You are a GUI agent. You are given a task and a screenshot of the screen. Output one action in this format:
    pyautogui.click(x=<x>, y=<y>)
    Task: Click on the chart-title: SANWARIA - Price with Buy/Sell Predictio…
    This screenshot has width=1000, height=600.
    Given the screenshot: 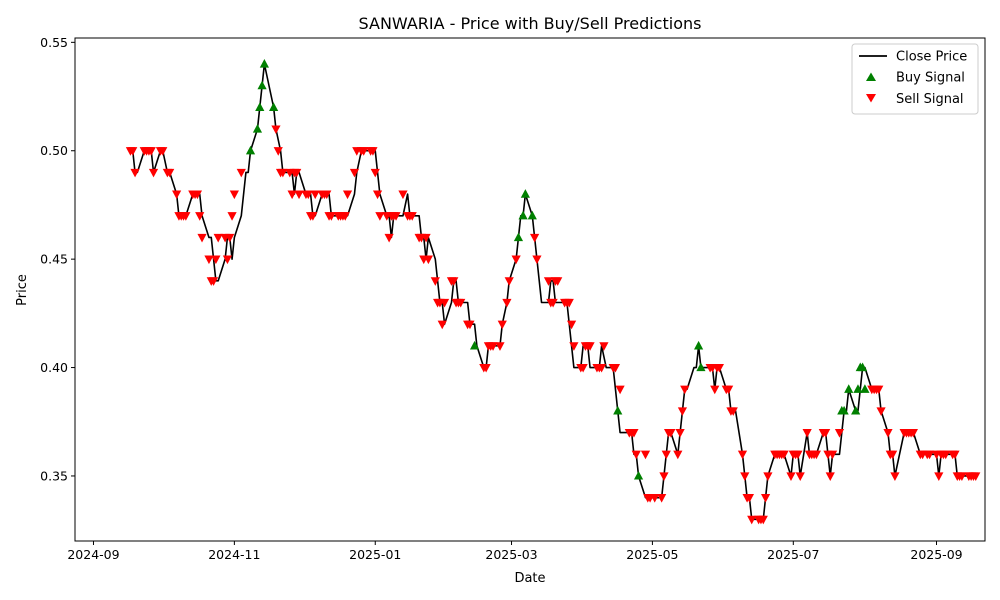 What is the action you would take?
    pyautogui.click(x=530, y=23)
    